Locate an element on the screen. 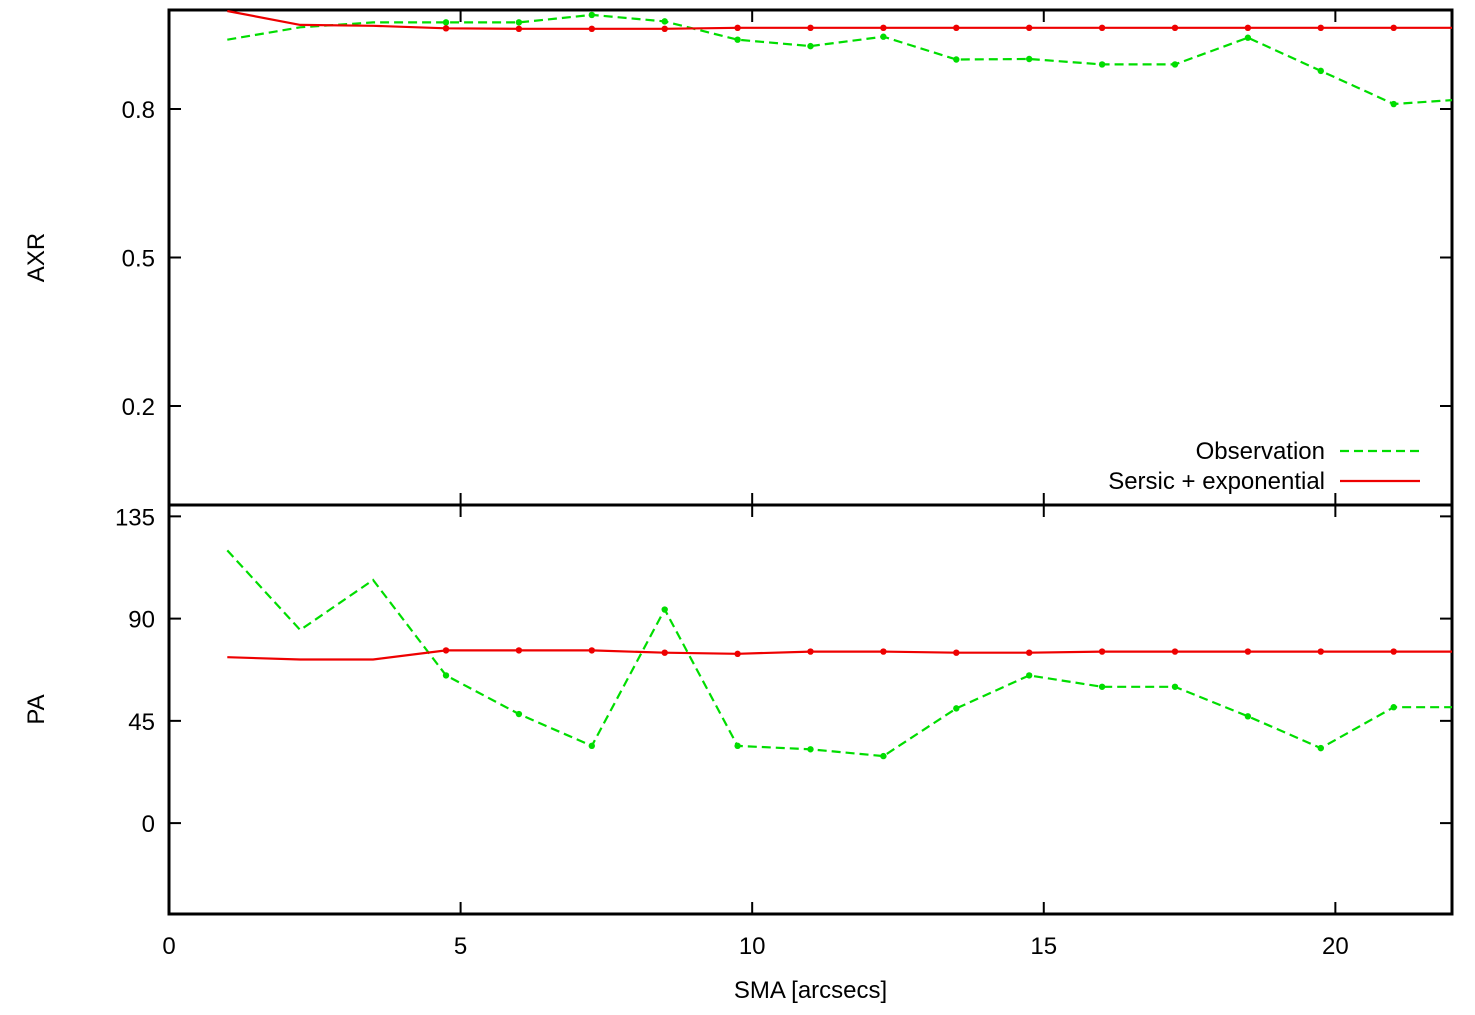 The height and width of the screenshot is (1015, 1475). x-tick-label: 15 is located at coordinates (1043, 946).